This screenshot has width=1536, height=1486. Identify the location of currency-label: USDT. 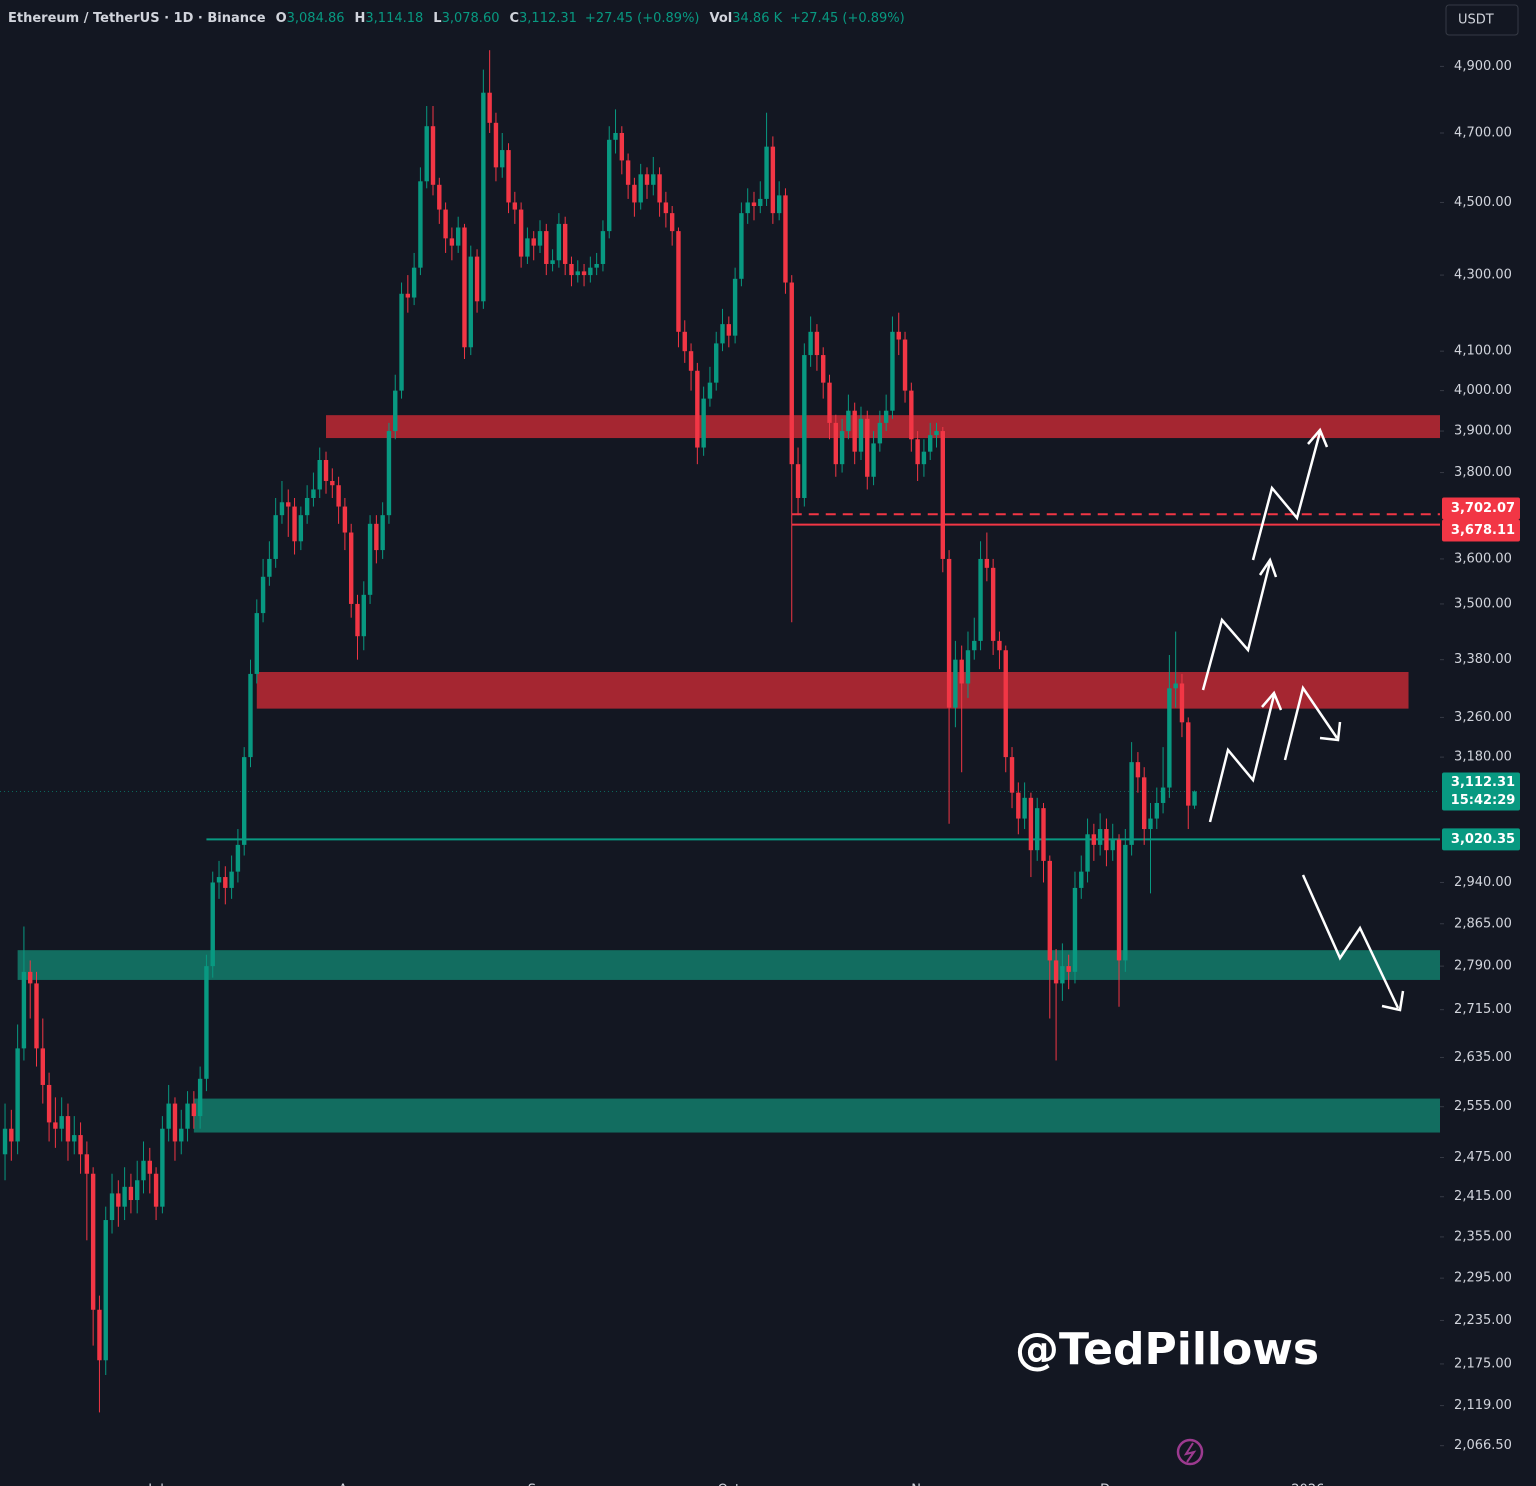
(1476, 20).